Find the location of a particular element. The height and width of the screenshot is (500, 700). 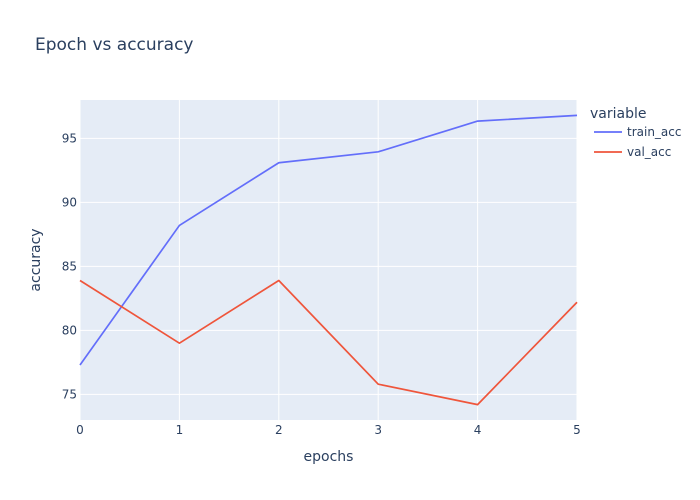

y-tick-label: 95 is located at coordinates (69, 138).